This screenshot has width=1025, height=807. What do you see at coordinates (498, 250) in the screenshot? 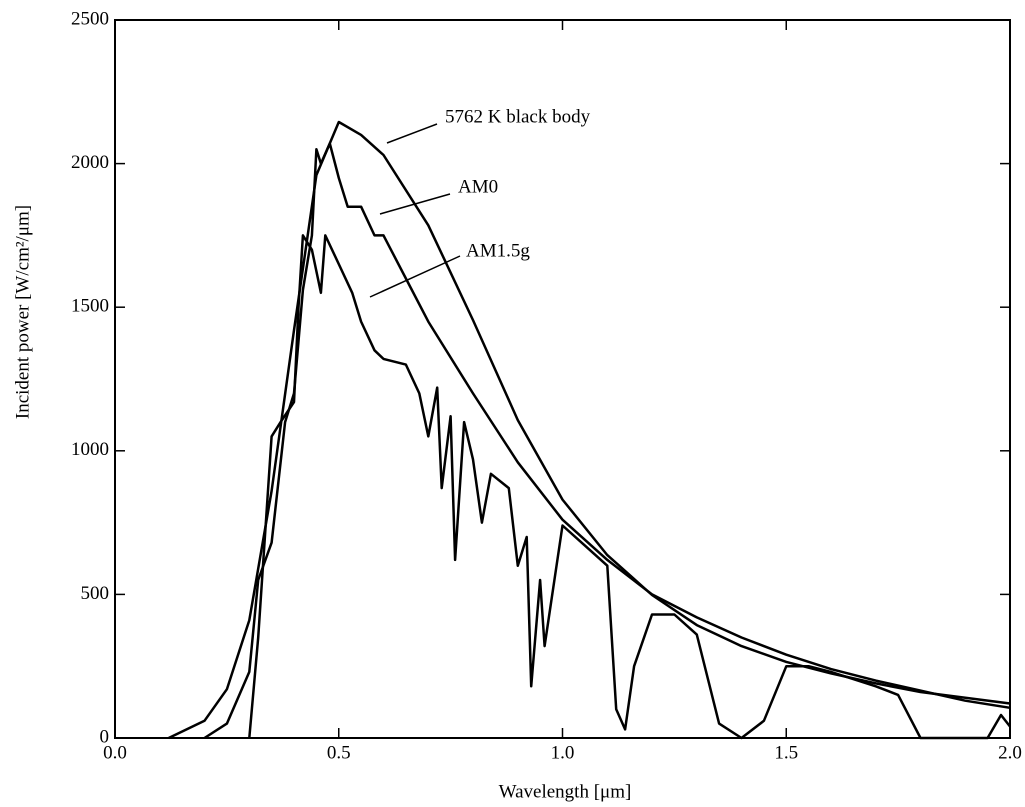
I see `annotation: AM1.5g` at bounding box center [498, 250].